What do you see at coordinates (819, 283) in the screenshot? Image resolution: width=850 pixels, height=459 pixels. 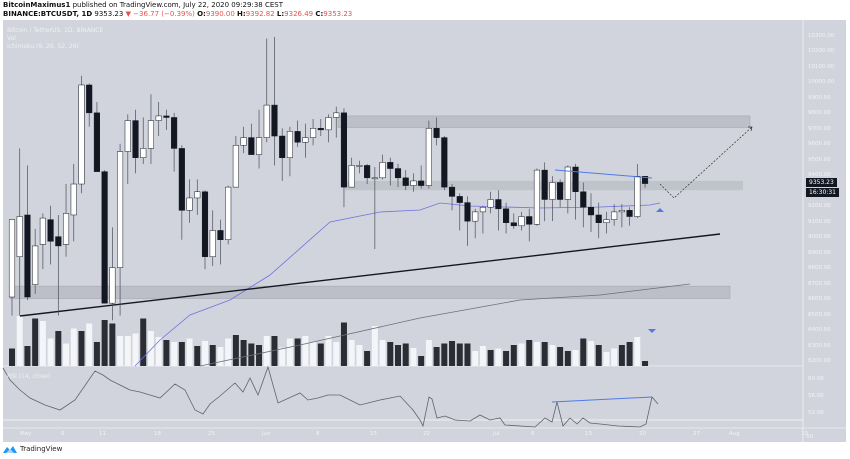 I see `price-tick-label: 8700.00` at bounding box center [819, 283].